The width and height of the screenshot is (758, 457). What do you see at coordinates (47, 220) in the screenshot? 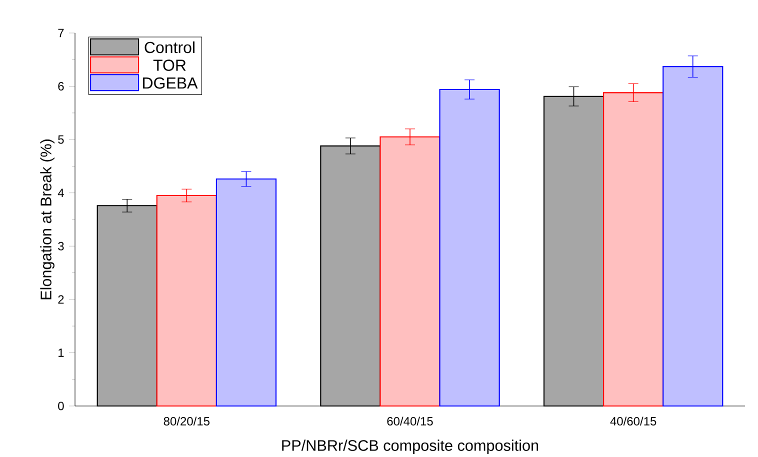
I see `y-axis-title: Elongation at Break (%)` at bounding box center [47, 220].